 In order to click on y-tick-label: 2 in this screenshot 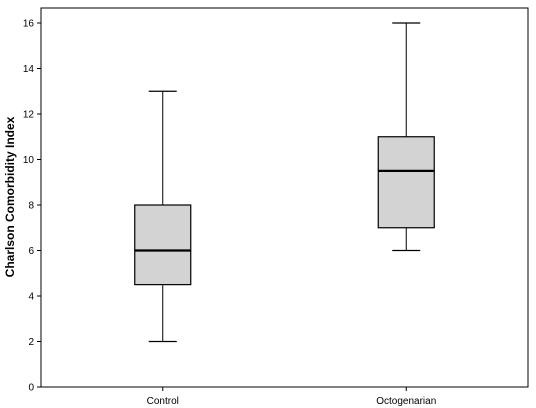, I will do `click(31, 342)`.